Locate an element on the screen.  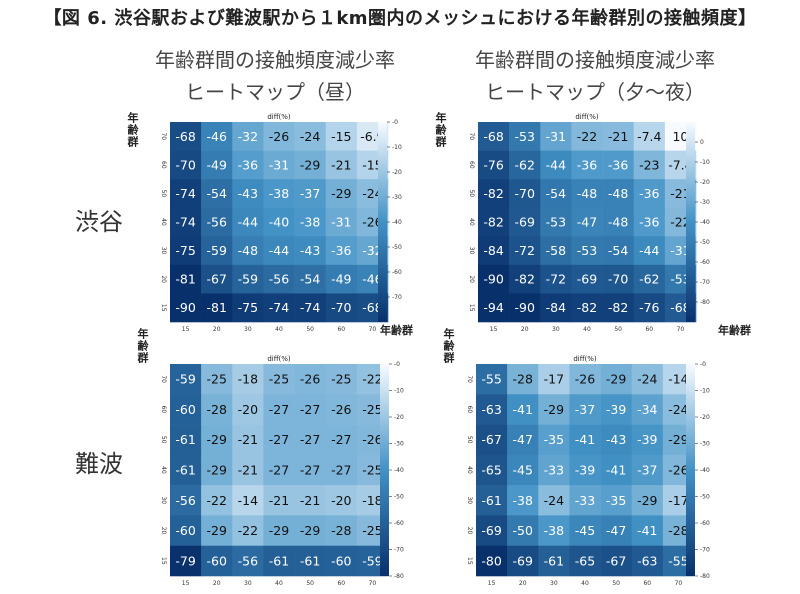
cell-value-label: -53 is located at coordinates (680, 279).